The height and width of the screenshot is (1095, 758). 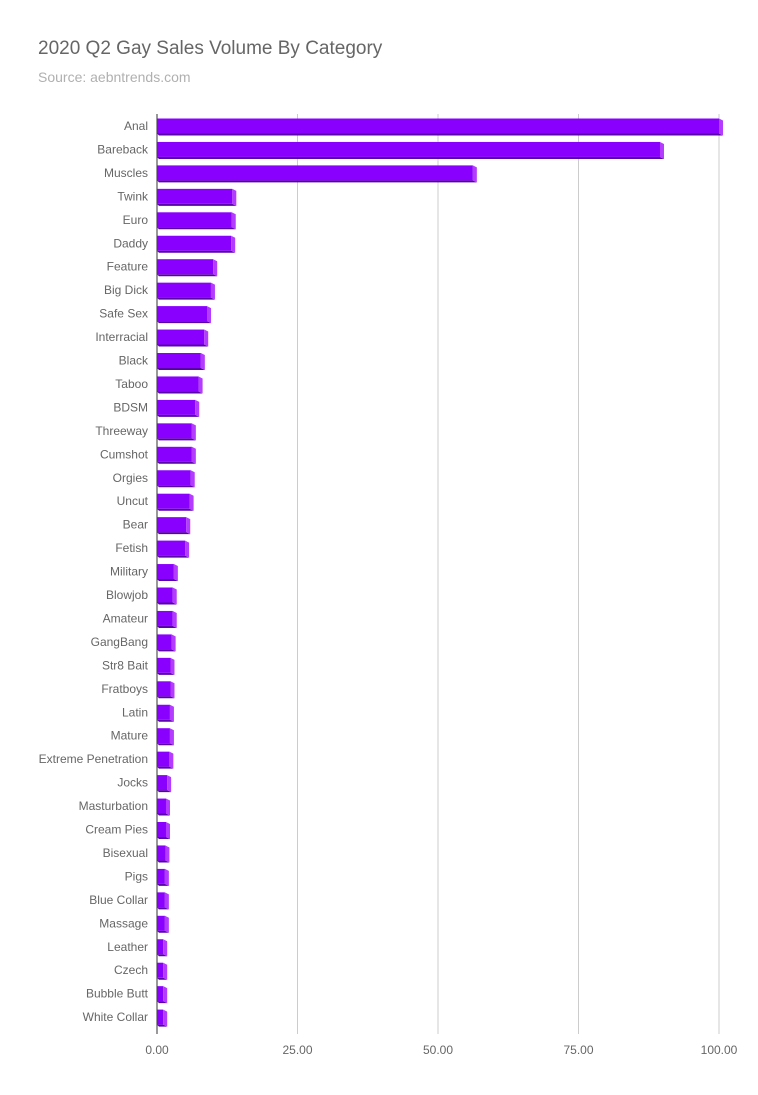 What do you see at coordinates (127, 595) in the screenshot?
I see `category-label: Blowjob` at bounding box center [127, 595].